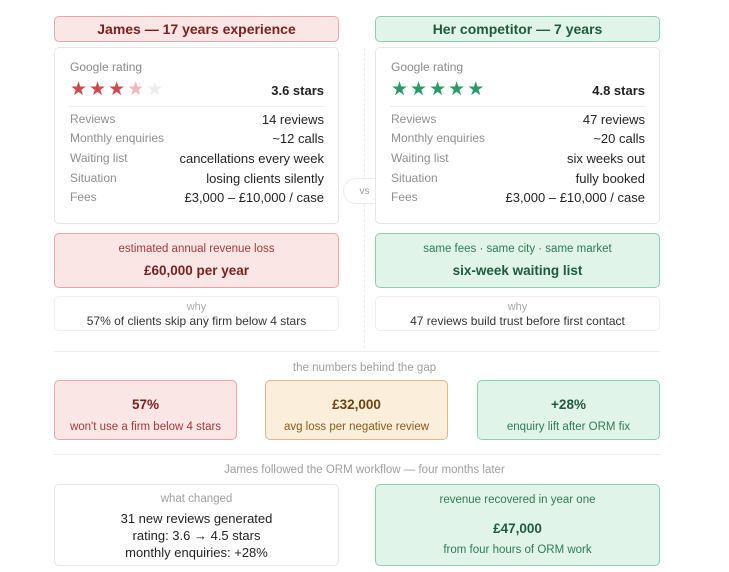  Describe the element at coordinates (517, 528) in the screenshot. I see `revenue-recovered-value: £47,000` at that location.